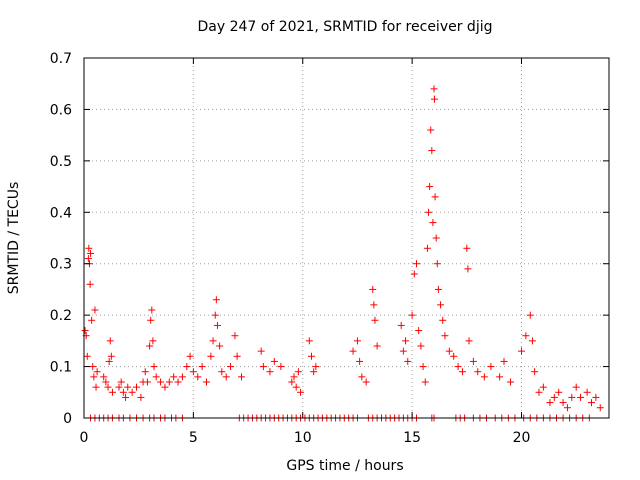  I want to click on y-tick-label: 0.7, so click(61, 59).